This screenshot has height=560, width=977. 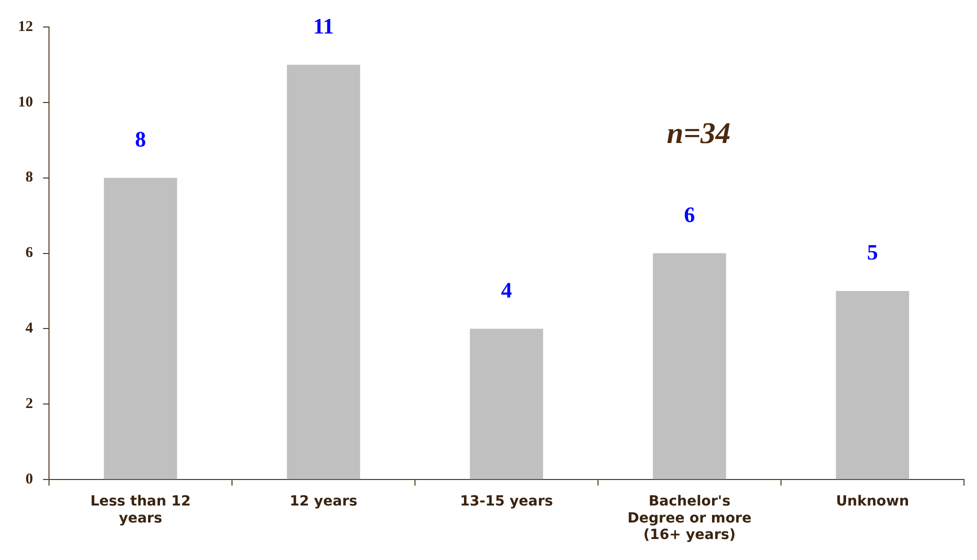 What do you see at coordinates (29, 404) in the screenshot?
I see `y-tick-label: 2` at bounding box center [29, 404].